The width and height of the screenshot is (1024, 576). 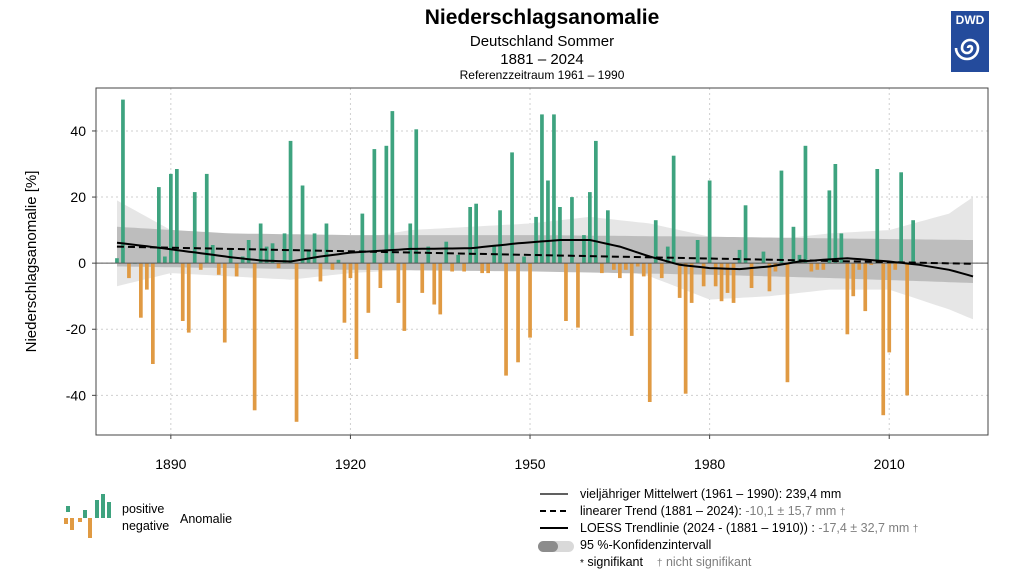 I want to click on y-tick-label: -20, so click(x=76, y=329).